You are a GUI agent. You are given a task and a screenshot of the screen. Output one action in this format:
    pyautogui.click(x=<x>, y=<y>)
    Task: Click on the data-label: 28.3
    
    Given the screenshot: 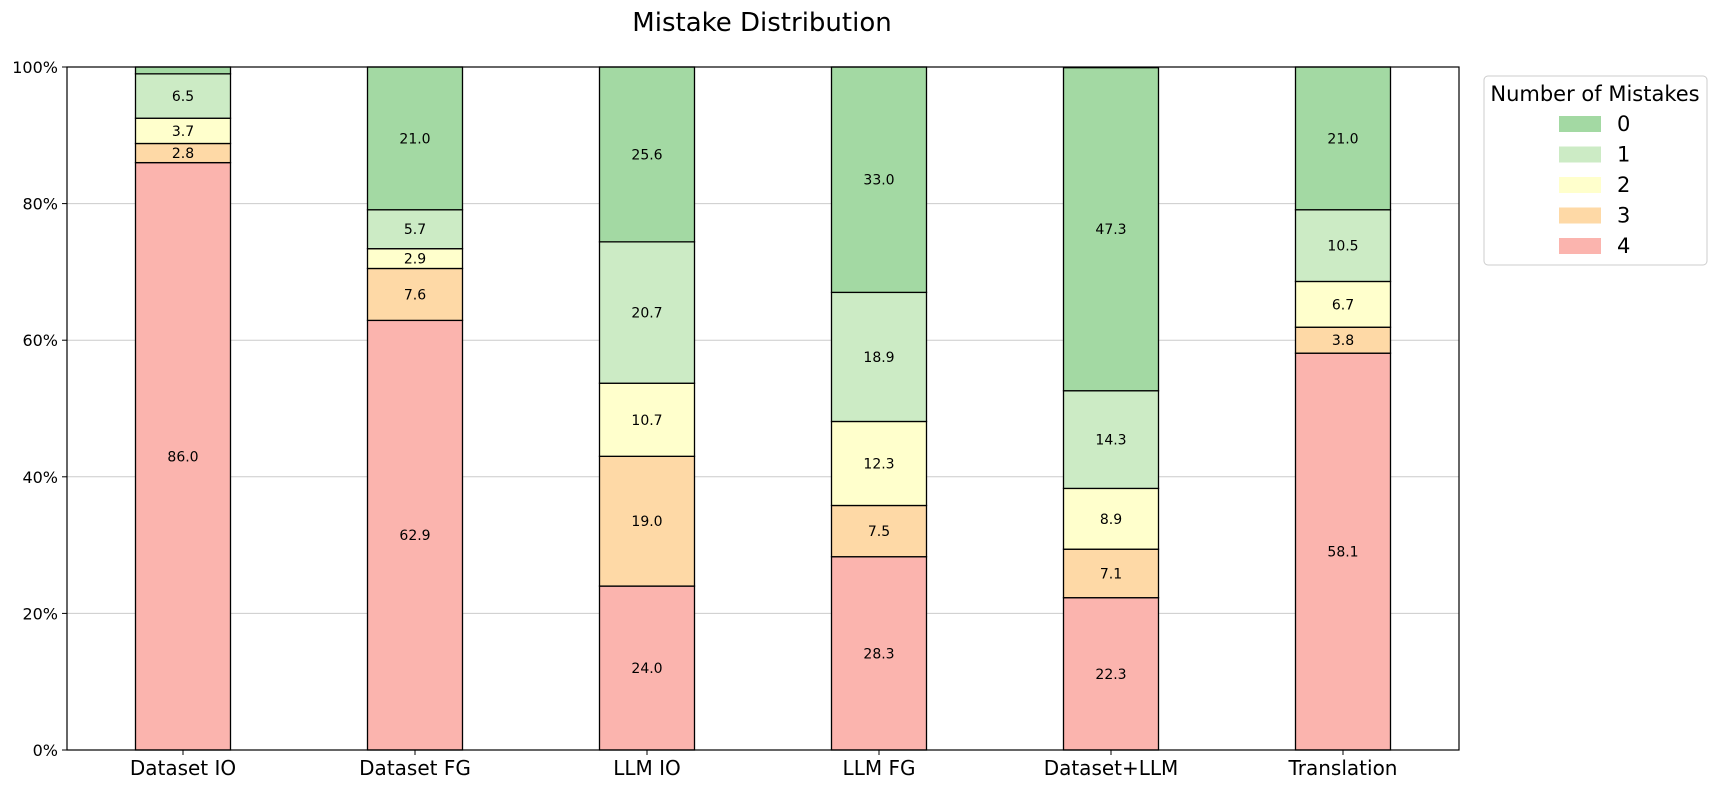 What is the action you would take?
    pyautogui.click(x=878, y=654)
    